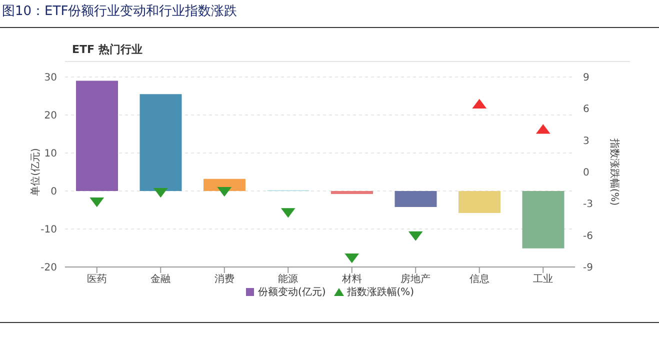 The image size is (659, 345). What do you see at coordinates (48, 230) in the screenshot?
I see `y-tick-label: -10` at bounding box center [48, 230].